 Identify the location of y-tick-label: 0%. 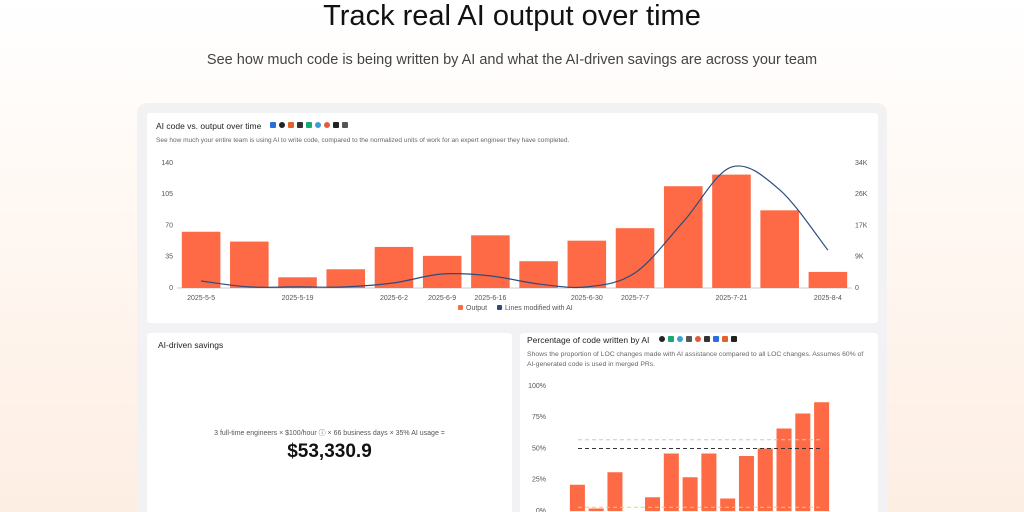
(541, 510).